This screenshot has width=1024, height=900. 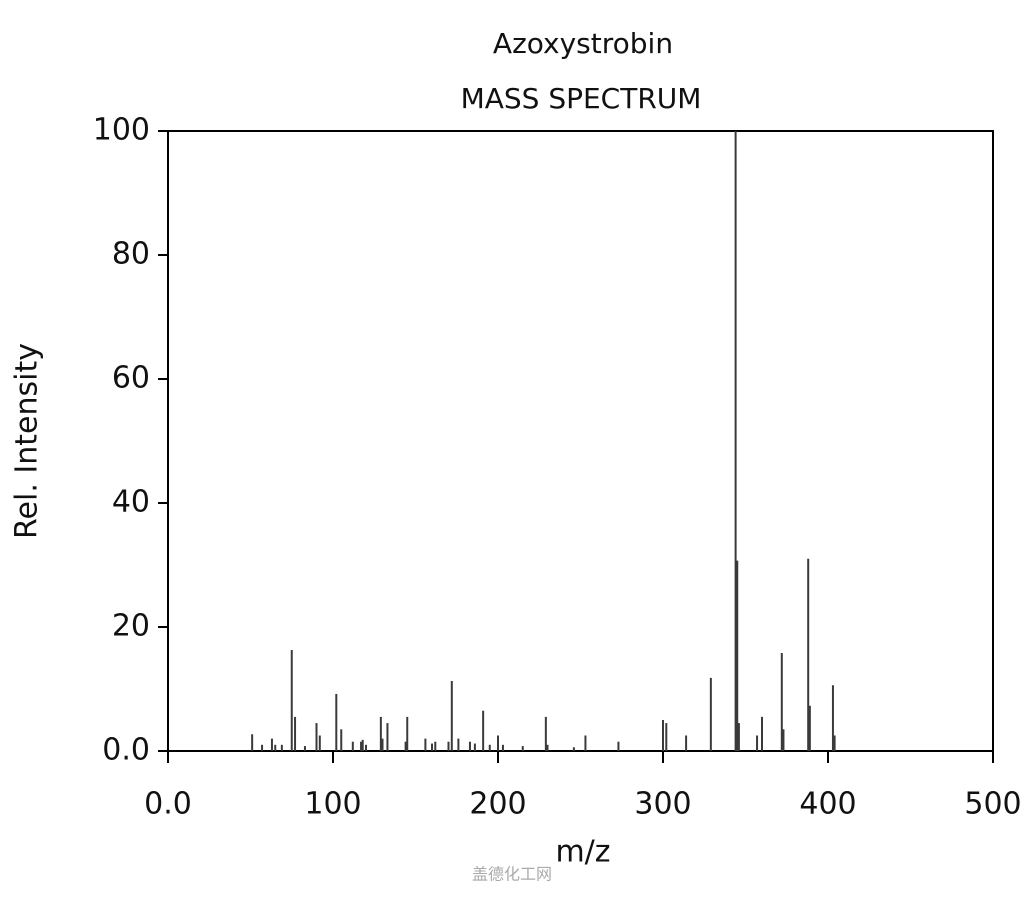 I want to click on watermark: 盖德化工网, so click(x=512, y=874).